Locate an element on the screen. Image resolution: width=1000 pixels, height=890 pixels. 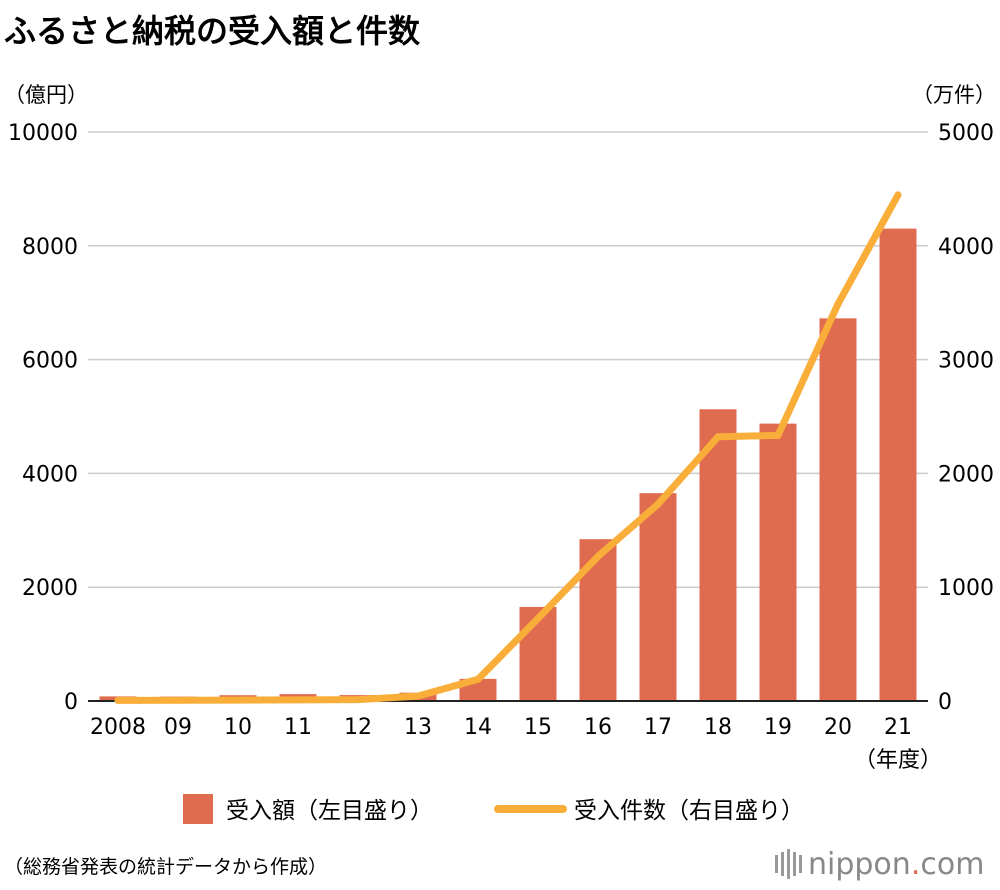
legend-bar-label: 受入額（左目盛り） is located at coordinates (329, 811).